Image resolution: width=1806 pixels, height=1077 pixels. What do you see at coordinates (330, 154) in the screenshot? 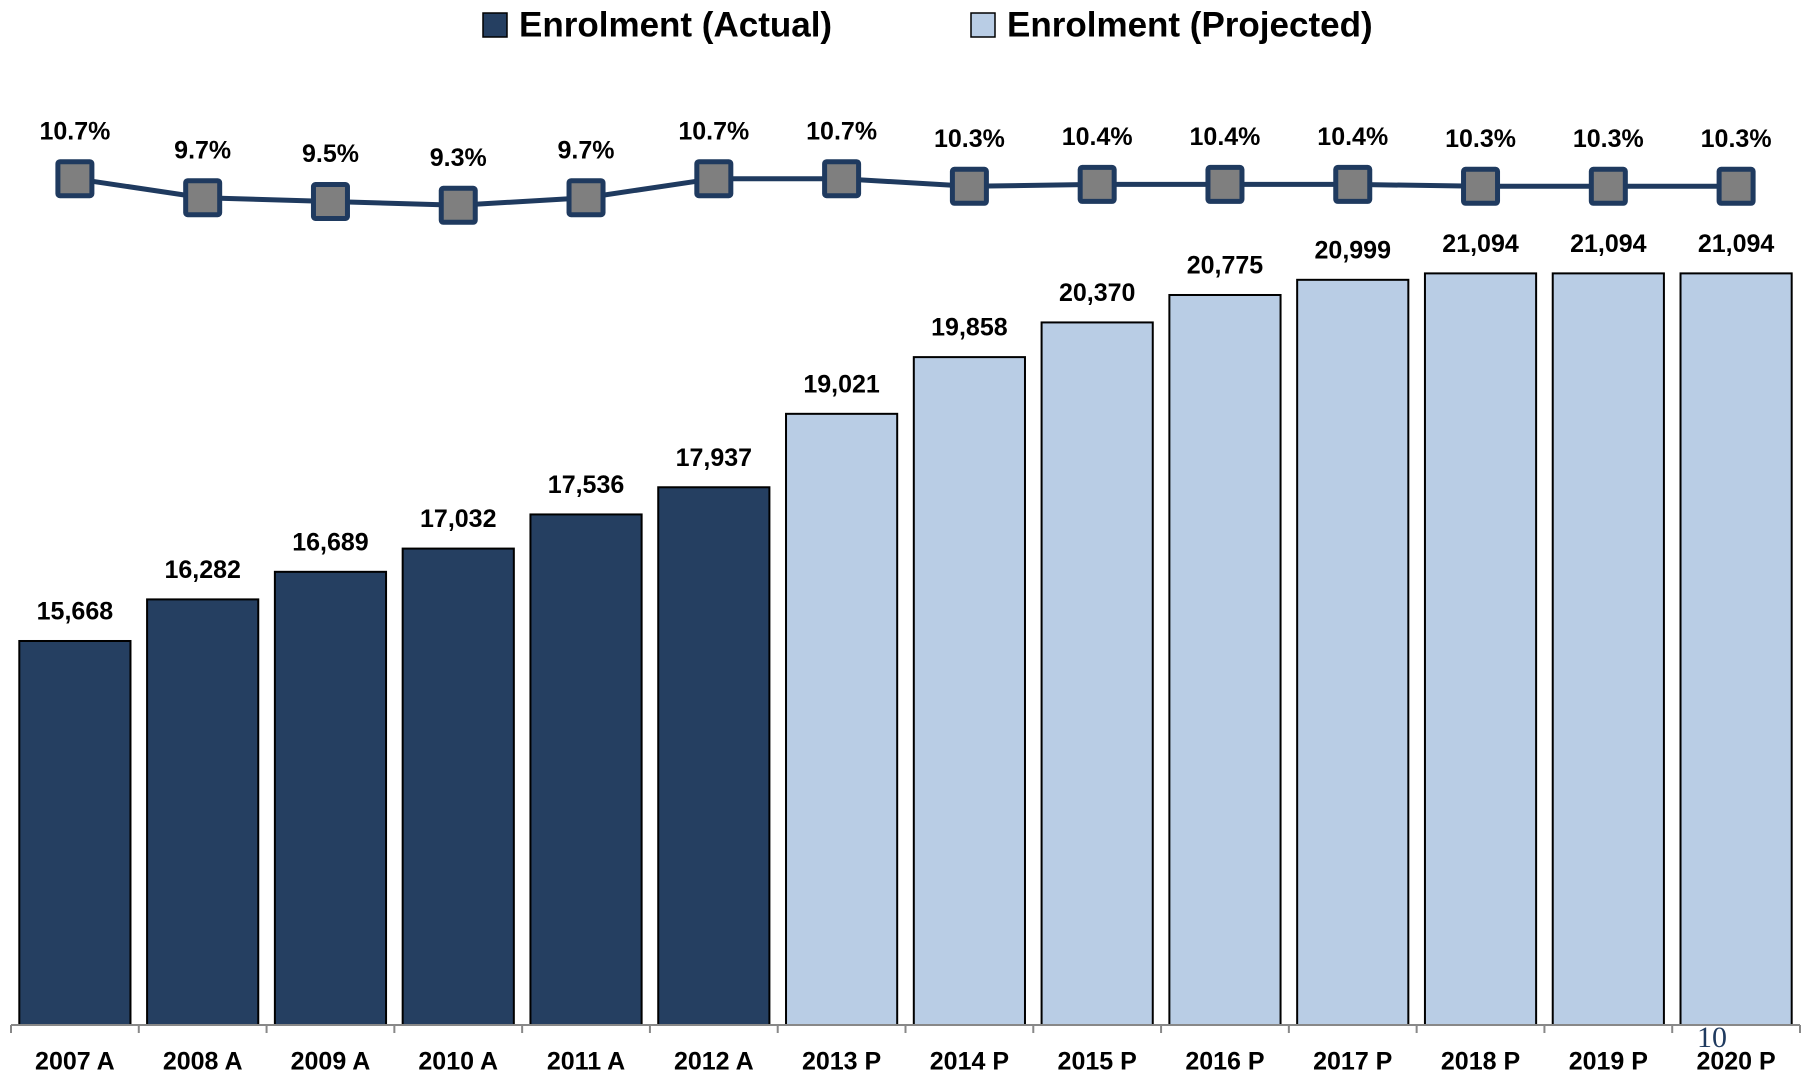
I see `data-label: 9.5%` at bounding box center [330, 154].